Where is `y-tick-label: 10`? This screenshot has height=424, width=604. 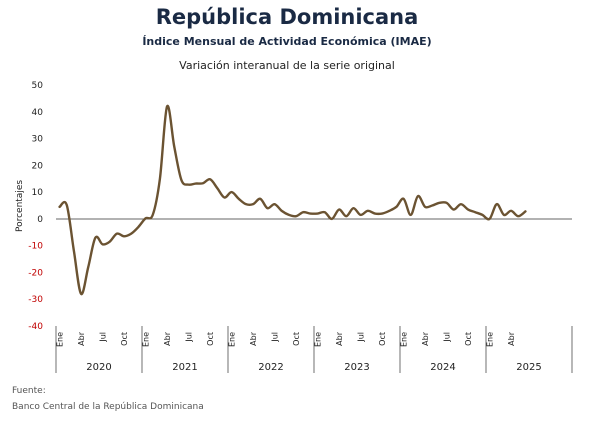 y-tick-label: 10 is located at coordinates (38, 193).